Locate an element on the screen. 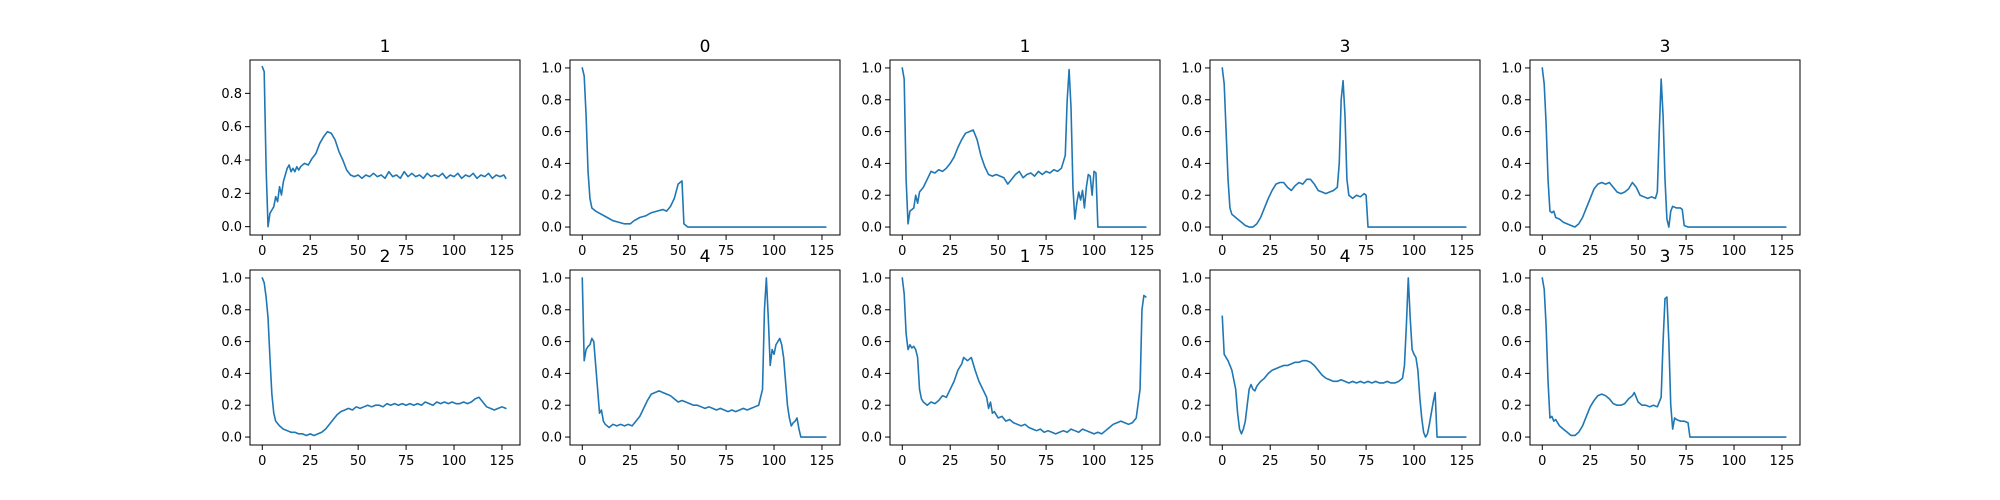 This screenshot has width=2000, height=500. subplot-8: 1 0 25 50 75 100 125 0.0 0.2 0.4 0.6 0.8 1.0 is located at coordinates (1011, 358).